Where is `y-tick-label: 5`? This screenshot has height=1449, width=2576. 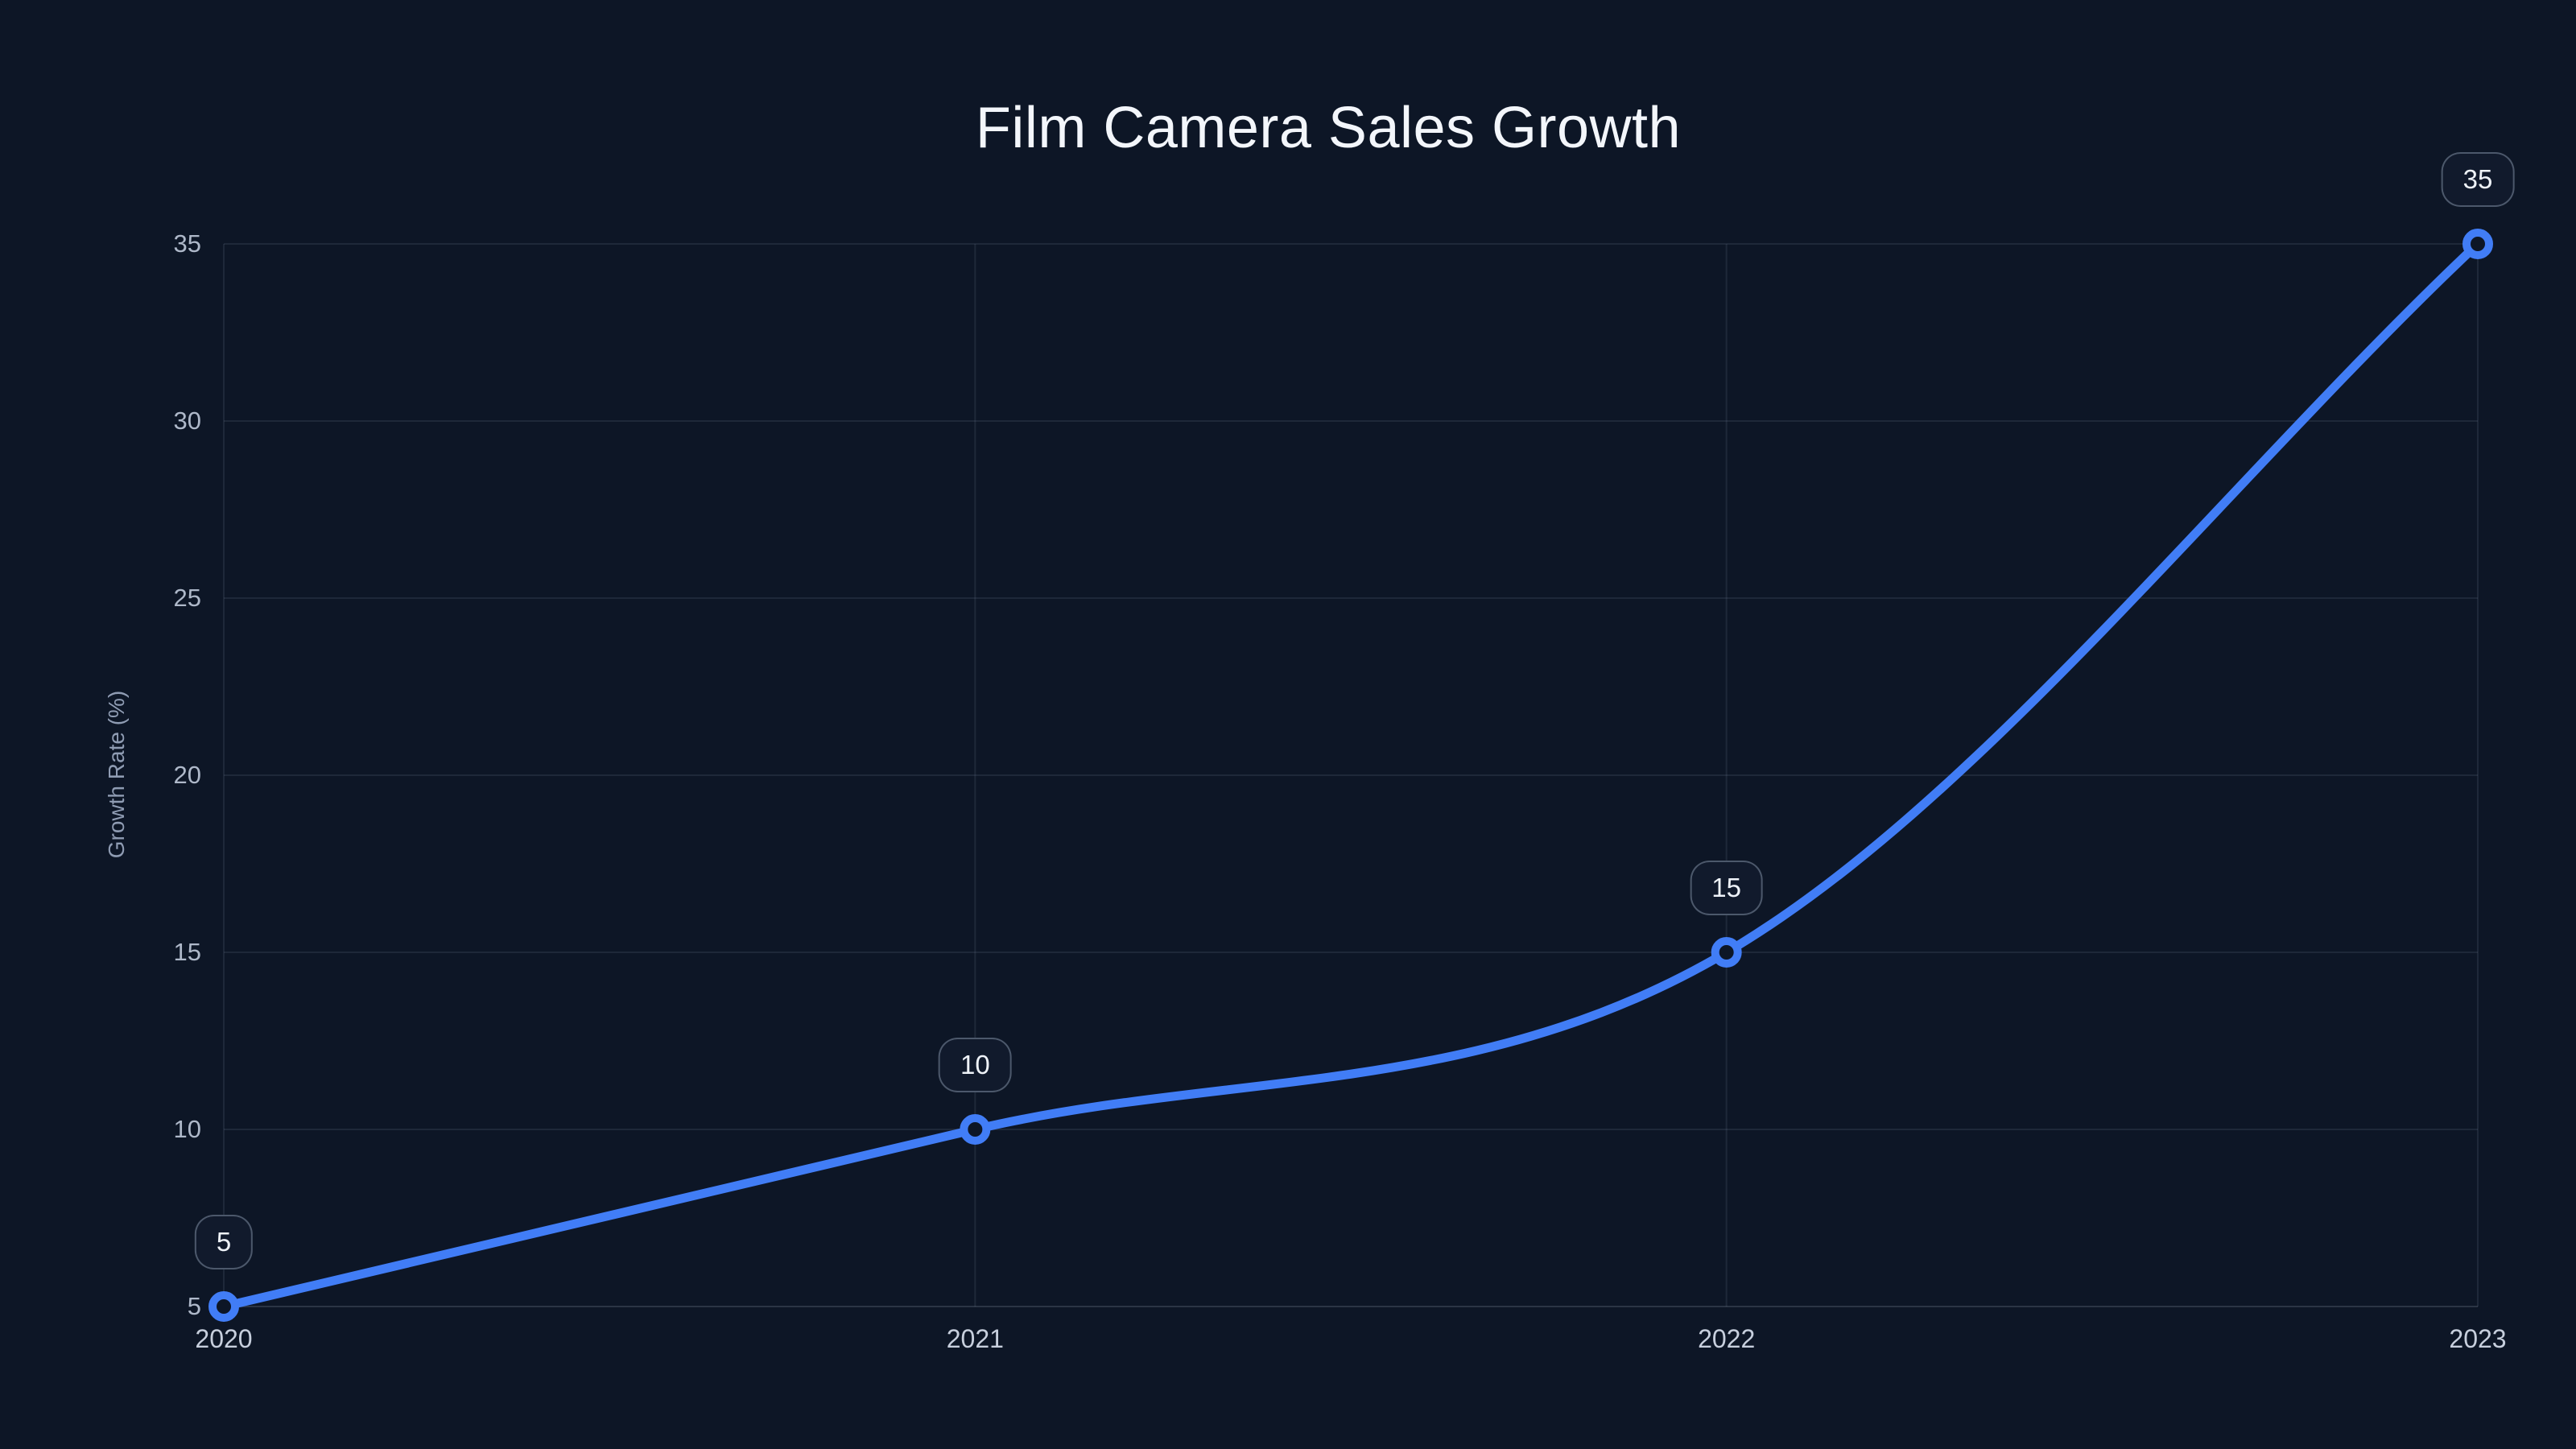
y-tick-label: 5 is located at coordinates (194, 1306).